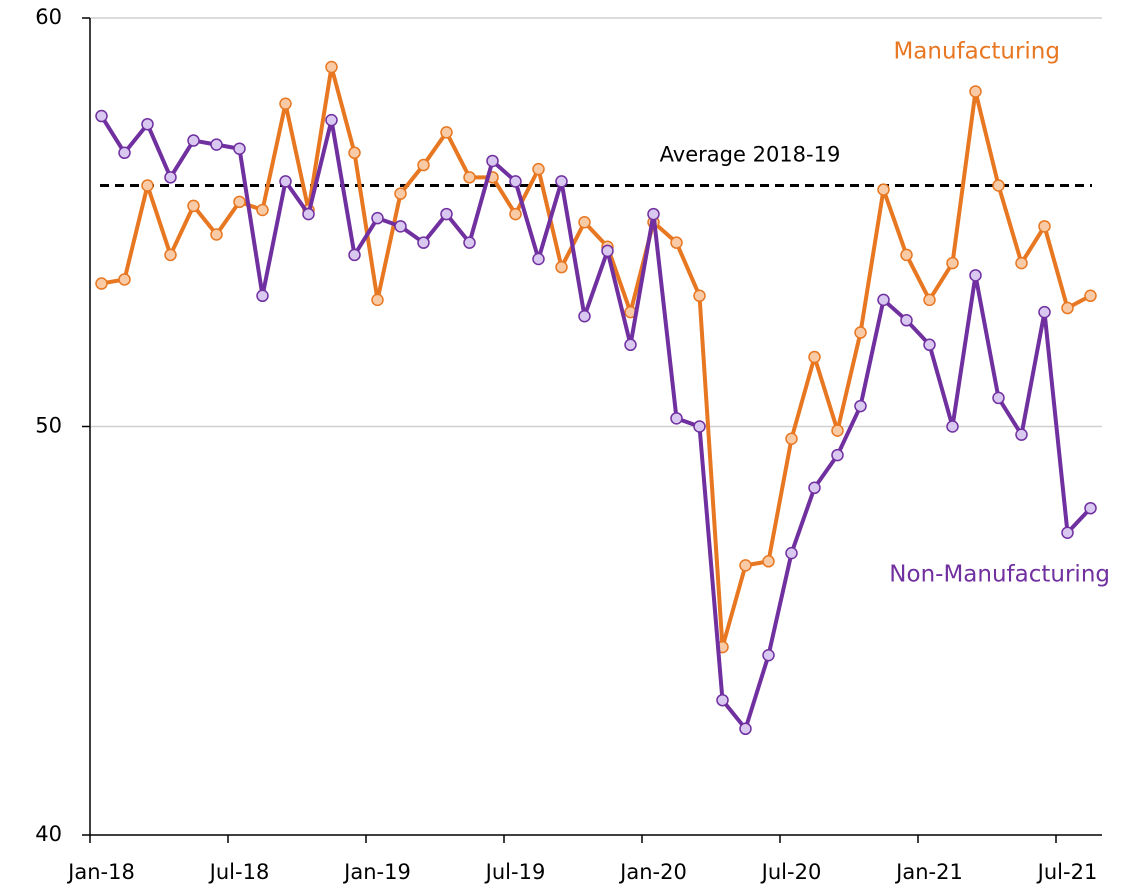 The height and width of the screenshot is (890, 1138). I want to click on x-tick-label: Jan-20, so click(652, 872).